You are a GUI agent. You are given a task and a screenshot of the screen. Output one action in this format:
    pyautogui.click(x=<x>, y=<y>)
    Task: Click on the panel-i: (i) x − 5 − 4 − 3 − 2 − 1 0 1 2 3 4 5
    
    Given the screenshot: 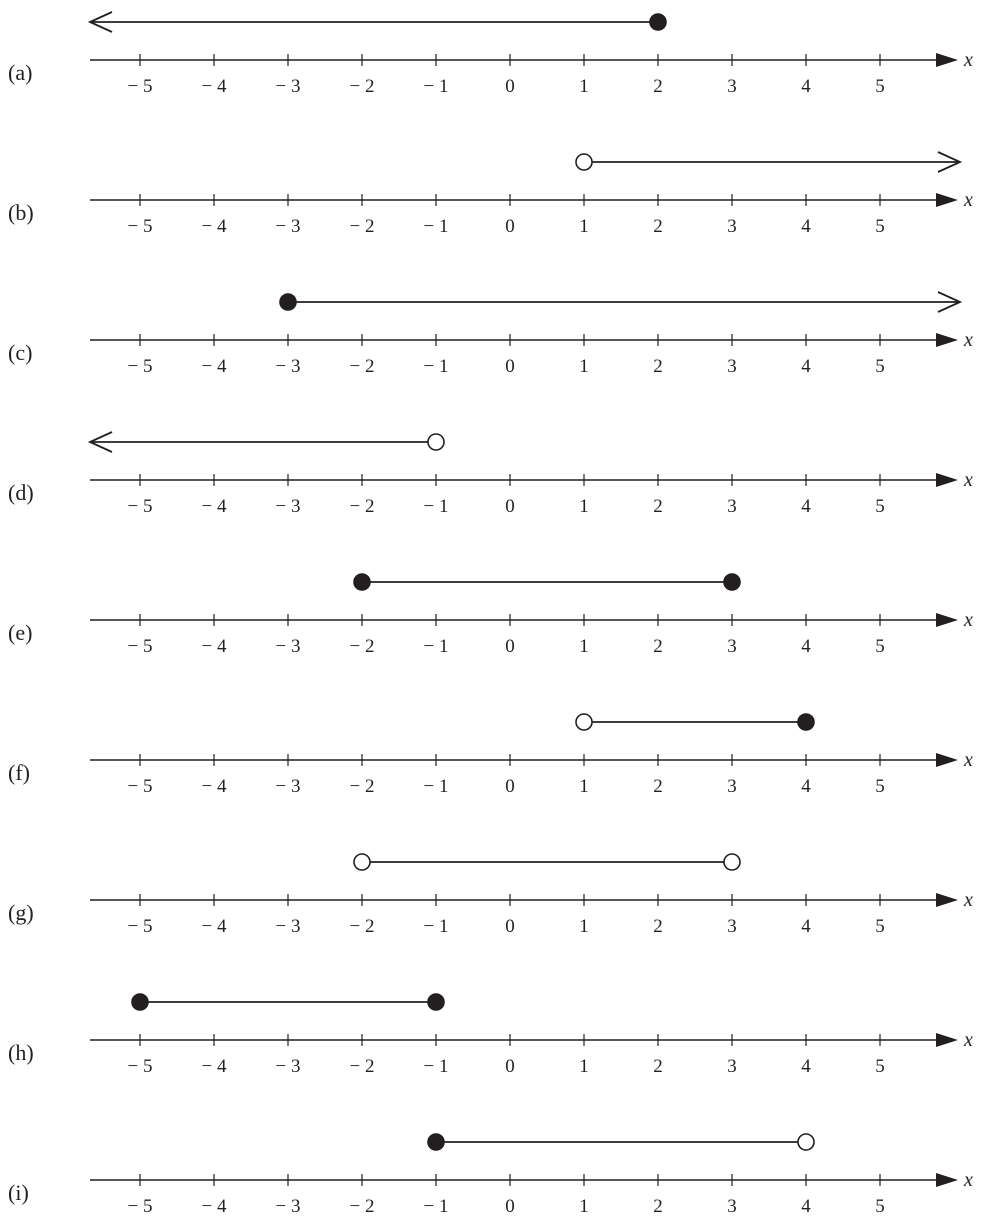 What is the action you would take?
    pyautogui.click(x=490, y=1174)
    